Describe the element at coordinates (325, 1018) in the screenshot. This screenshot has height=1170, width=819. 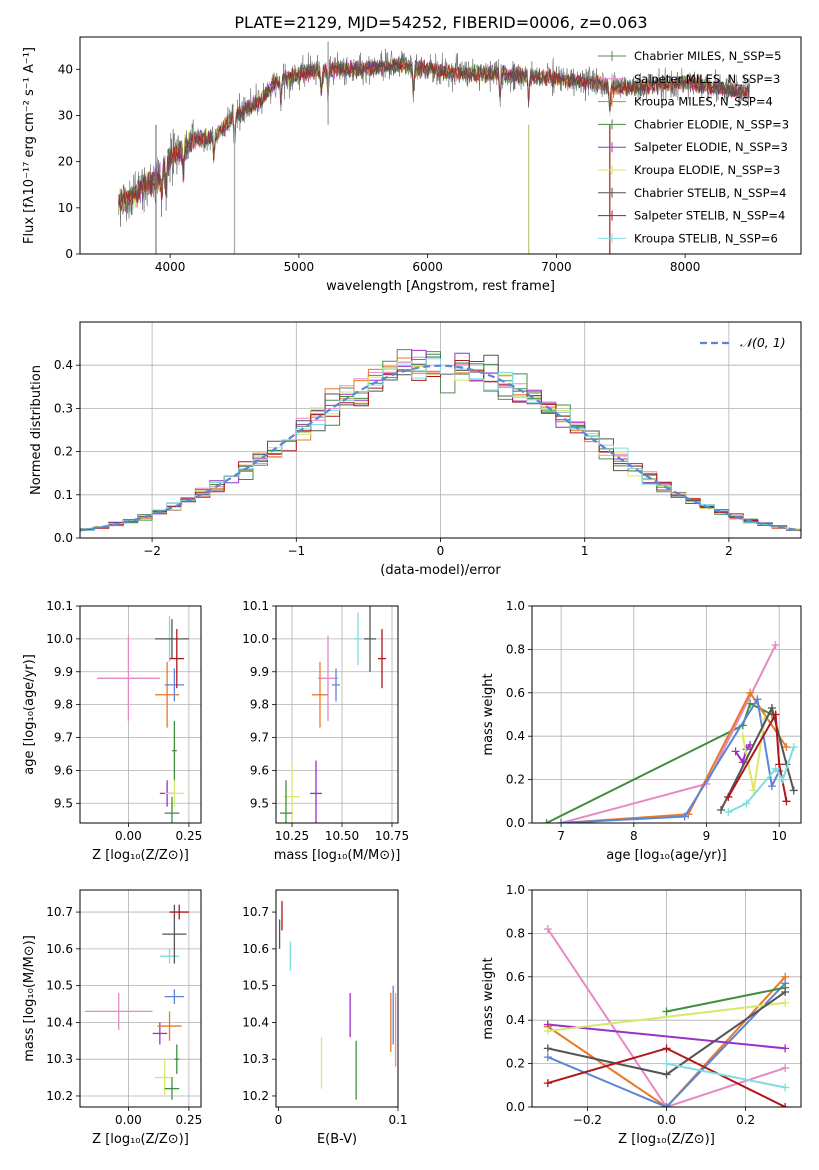
I see `panel-mass-vs-EBV: 0 0.1 10.2 10.3 10.4 10.5 10.6 10.7 E(B-V)` at that location.